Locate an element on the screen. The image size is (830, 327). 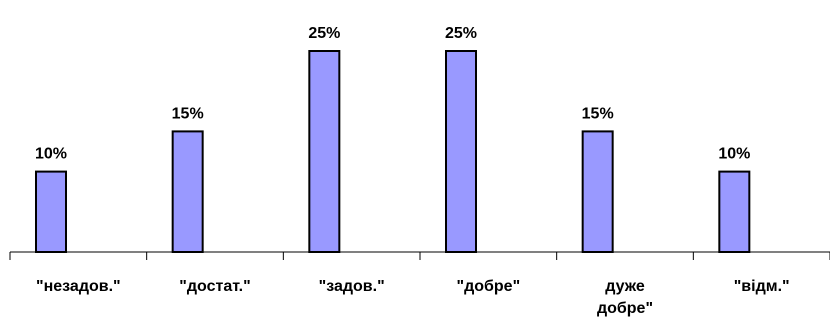
data-label-2: 25% is located at coordinates (324, 33).